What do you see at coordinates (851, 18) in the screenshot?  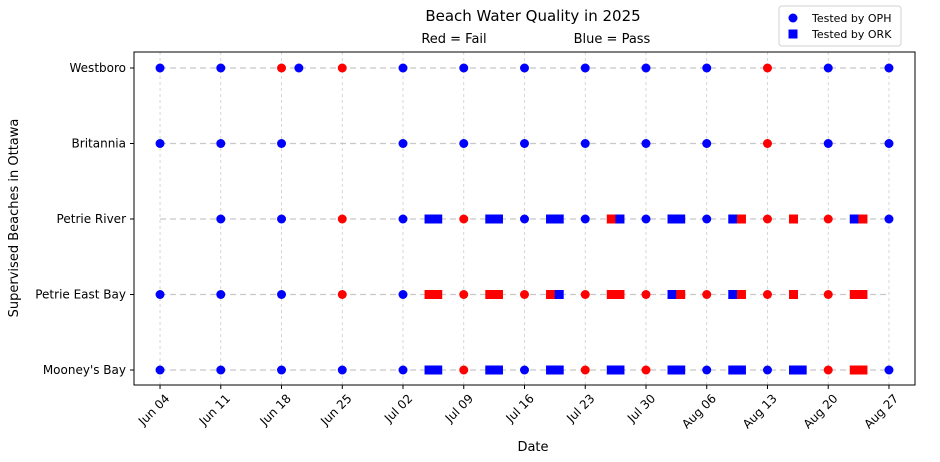 I see `legend-label-oph: Tested by OPH` at bounding box center [851, 18].